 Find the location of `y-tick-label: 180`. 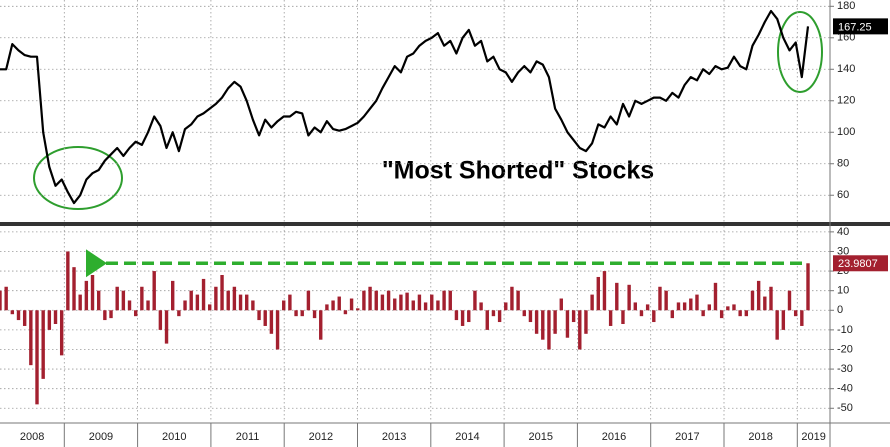

y-tick-label: 180 is located at coordinates (846, 6).